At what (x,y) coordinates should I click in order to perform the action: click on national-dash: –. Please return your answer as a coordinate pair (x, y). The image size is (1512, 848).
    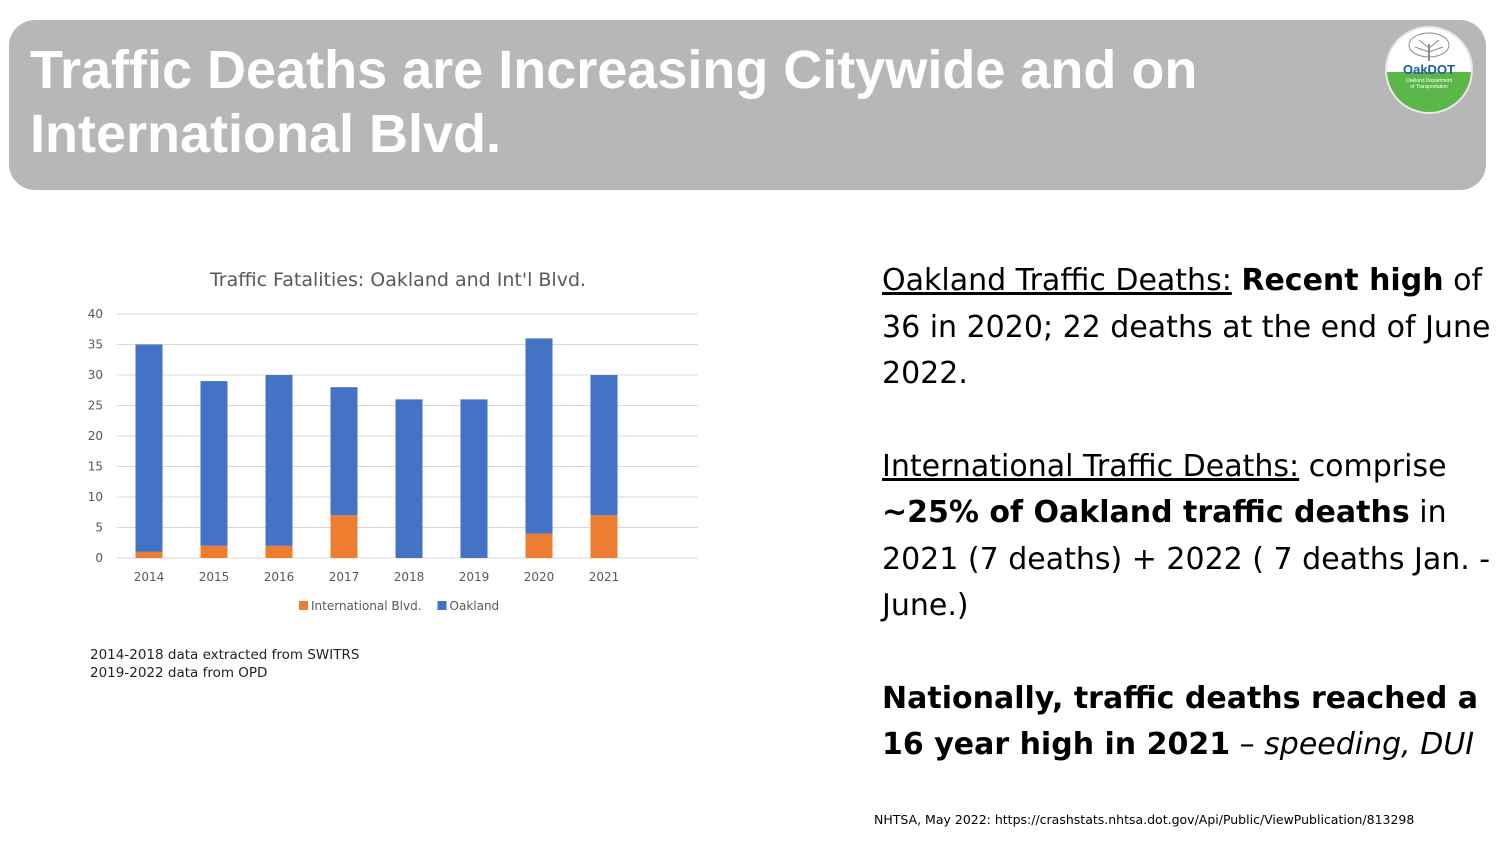
    Looking at the image, I should click on (1247, 744).